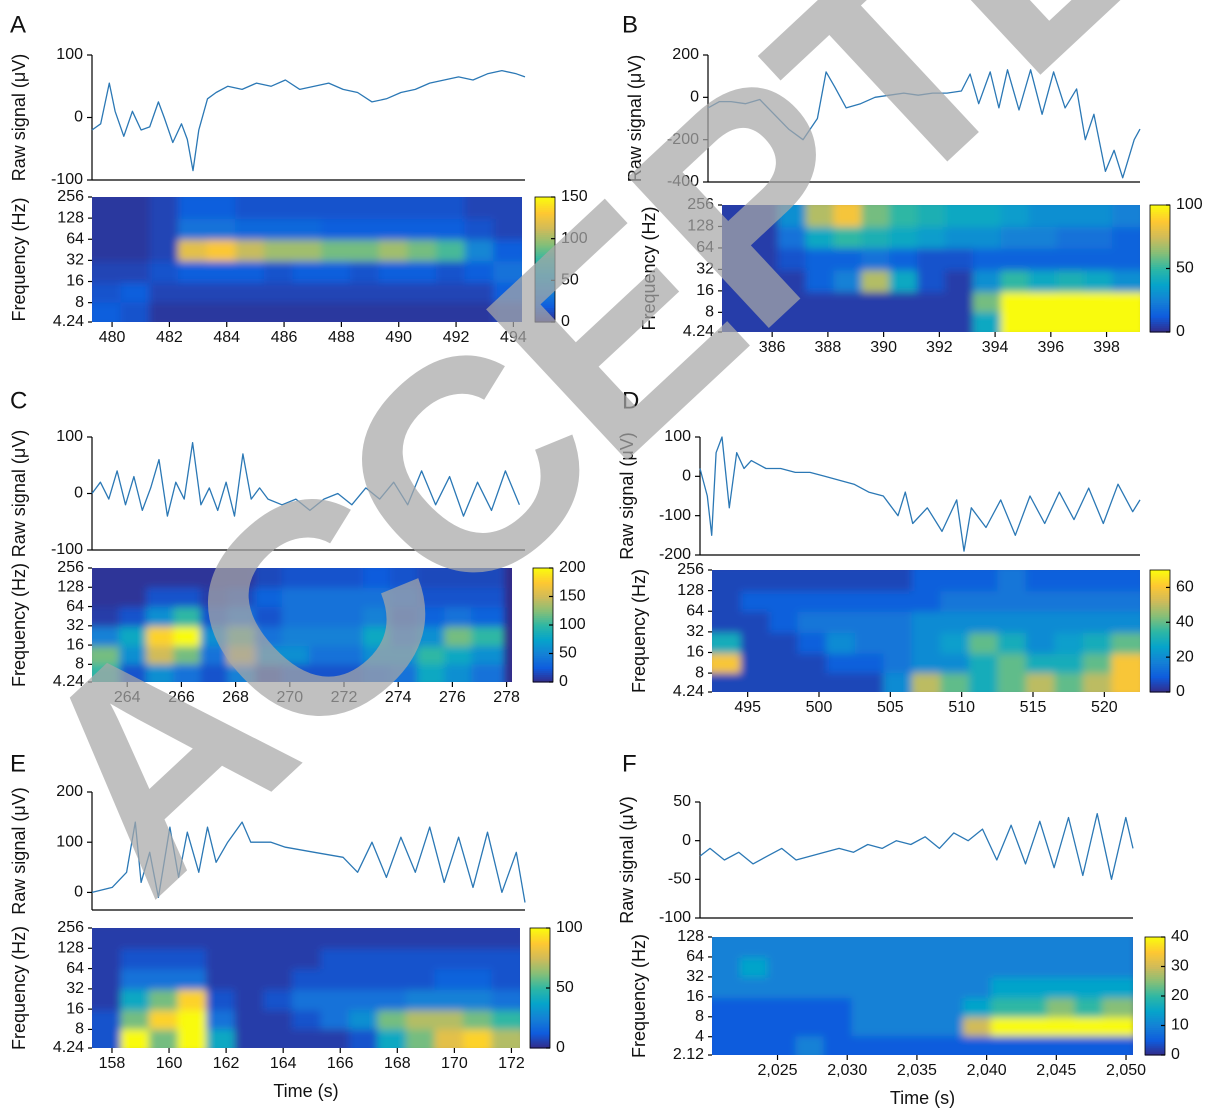 The height and width of the screenshot is (1111, 1214). What do you see at coordinates (695, 956) in the screenshot?
I see `y-tick-label: 64` at bounding box center [695, 956].